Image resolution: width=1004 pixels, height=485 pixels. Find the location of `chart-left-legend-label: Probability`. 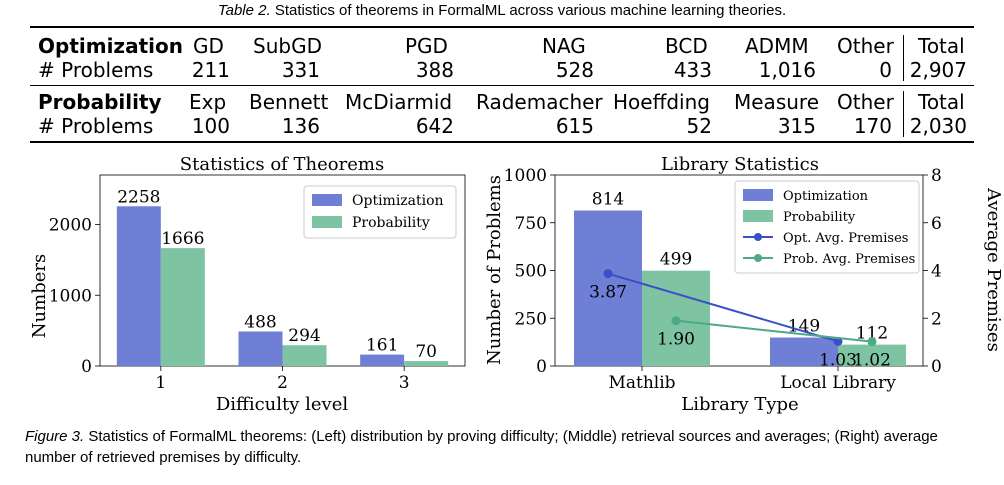

chart-left-legend-label: Probability is located at coordinates (391, 223).